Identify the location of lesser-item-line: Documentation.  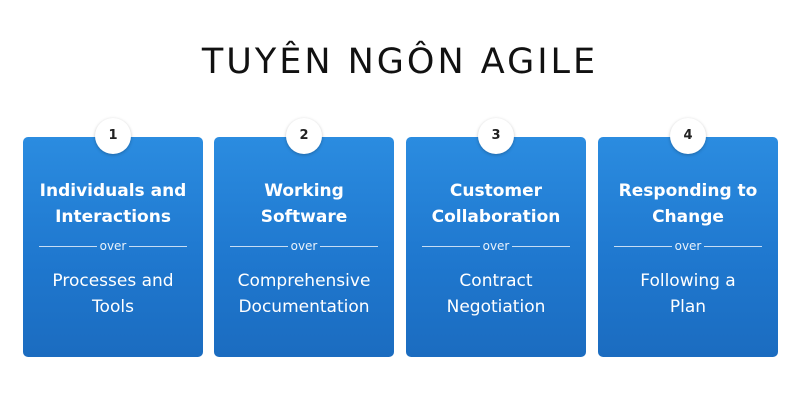
(304, 307).